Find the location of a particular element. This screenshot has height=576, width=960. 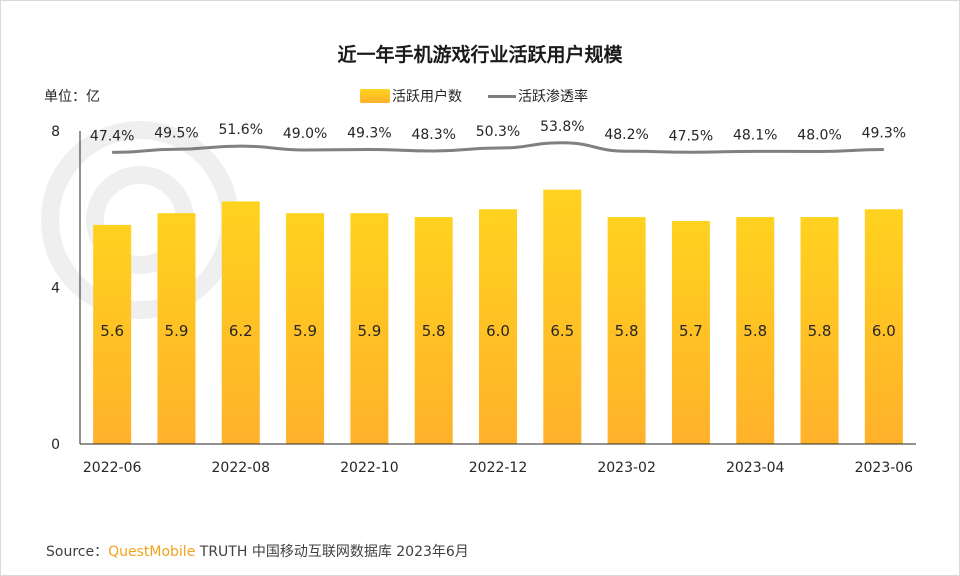

line-value-label: 48.0% is located at coordinates (819, 136).